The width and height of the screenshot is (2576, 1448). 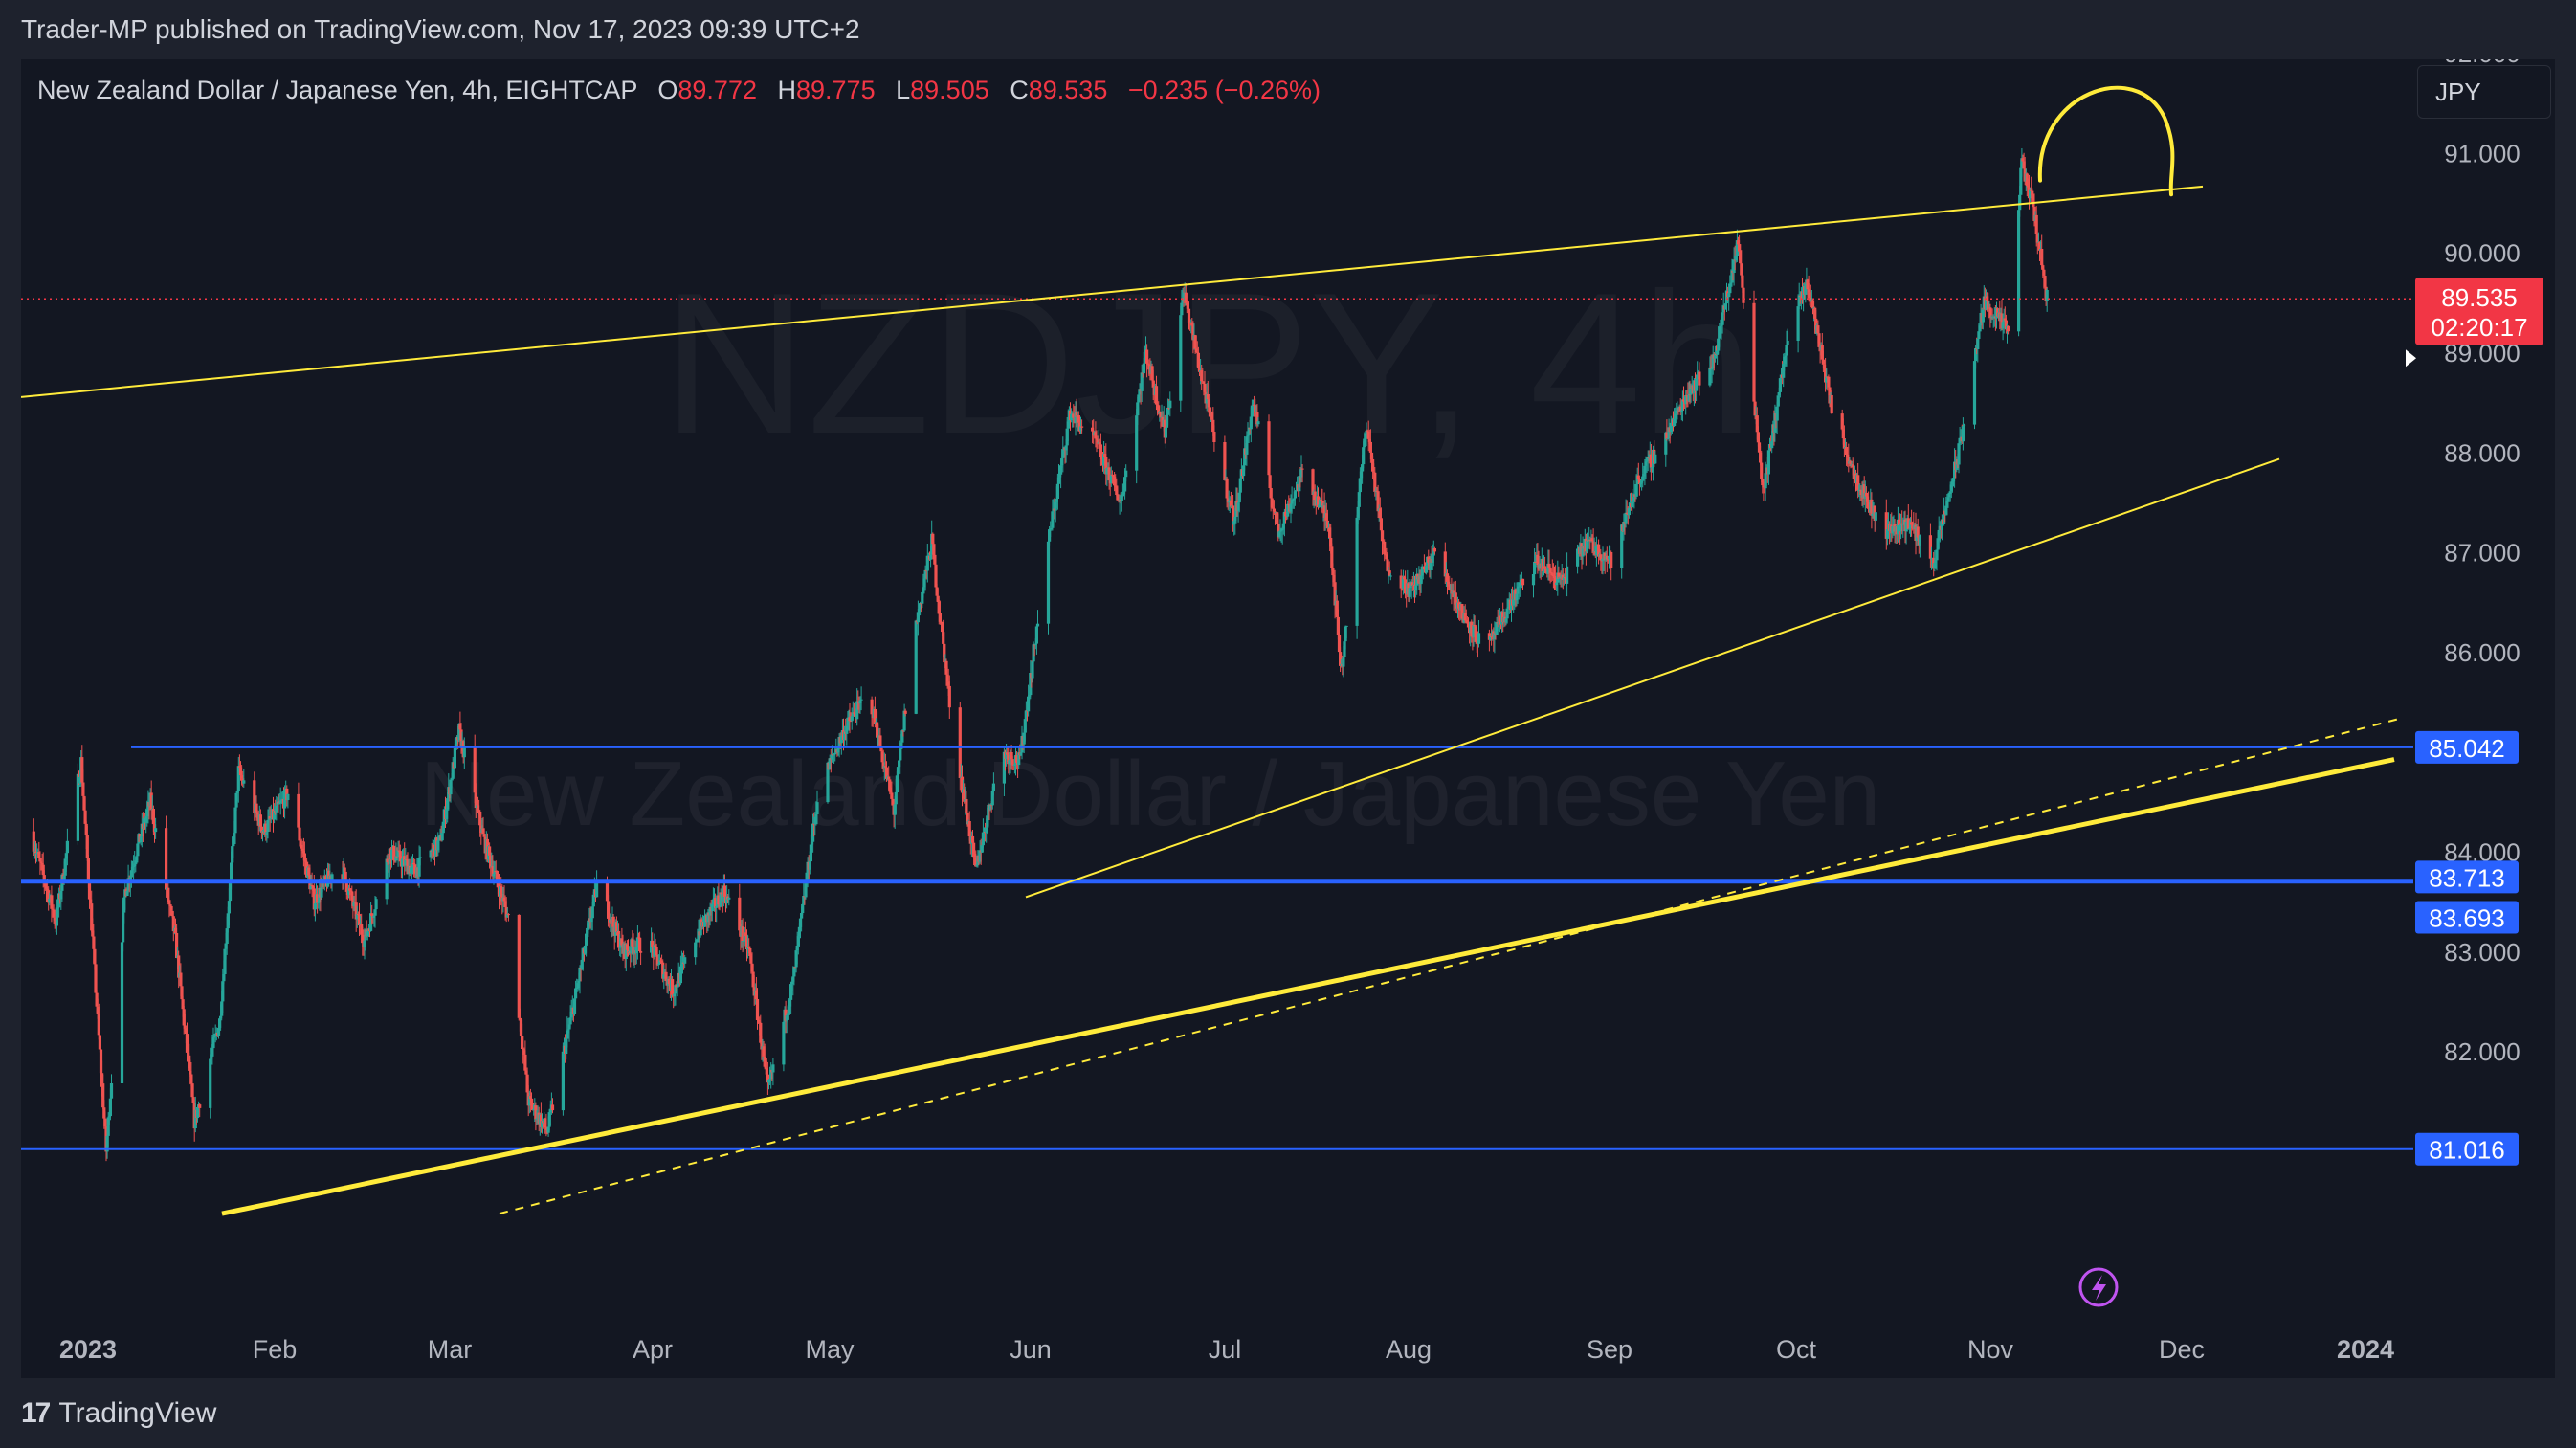 I want to click on price-scale-arrow-icon, so click(x=2411, y=358).